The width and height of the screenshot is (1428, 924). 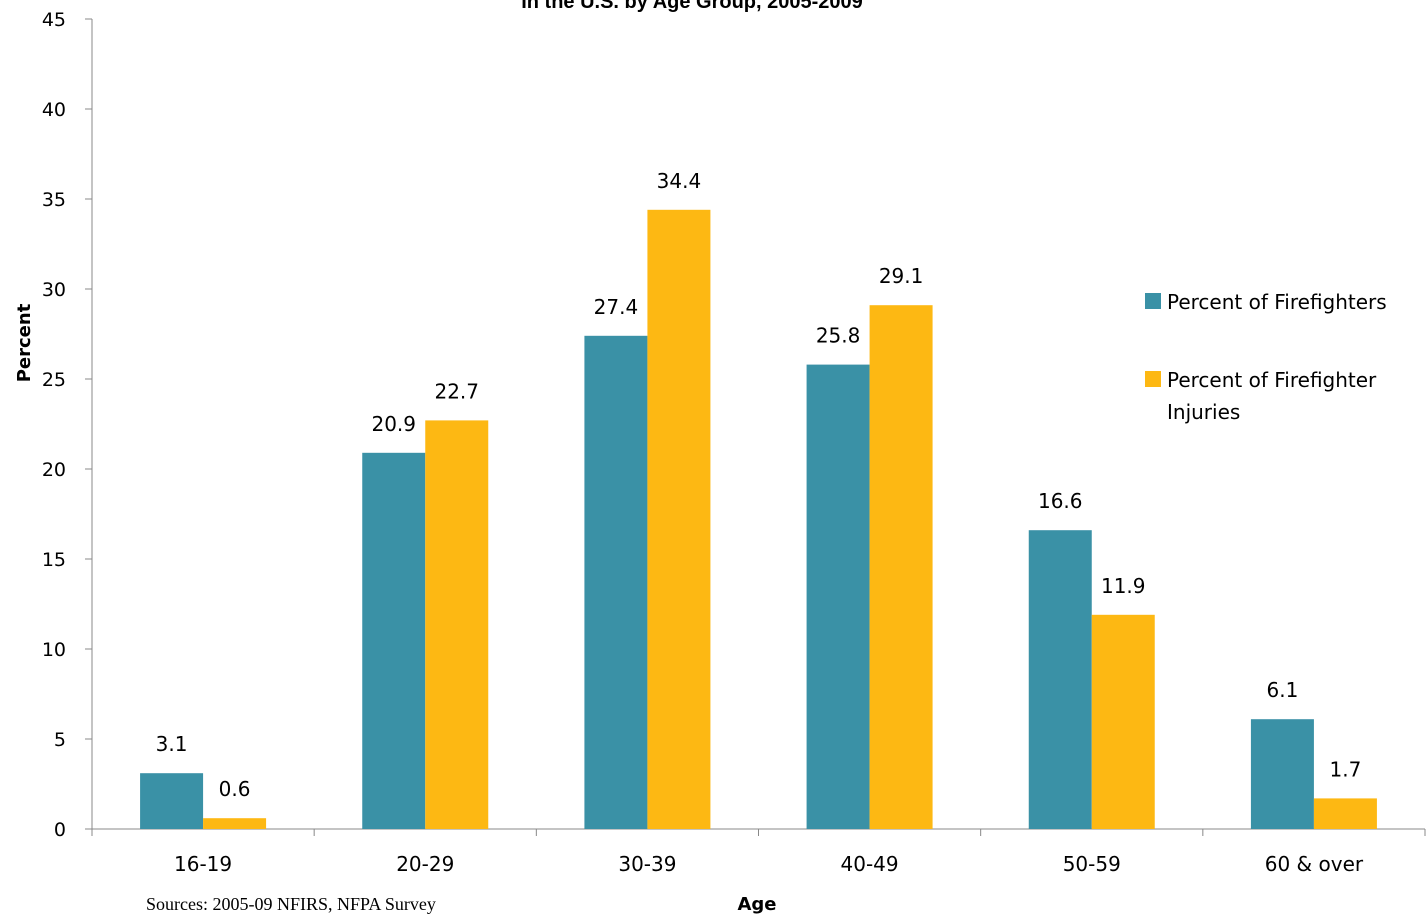 I want to click on y-tick-label: 35, so click(x=54, y=200).